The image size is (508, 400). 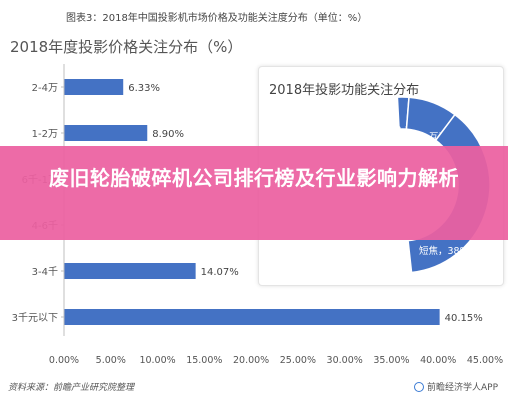 I want to click on x-tick-label: 5.00%, so click(x=111, y=360).